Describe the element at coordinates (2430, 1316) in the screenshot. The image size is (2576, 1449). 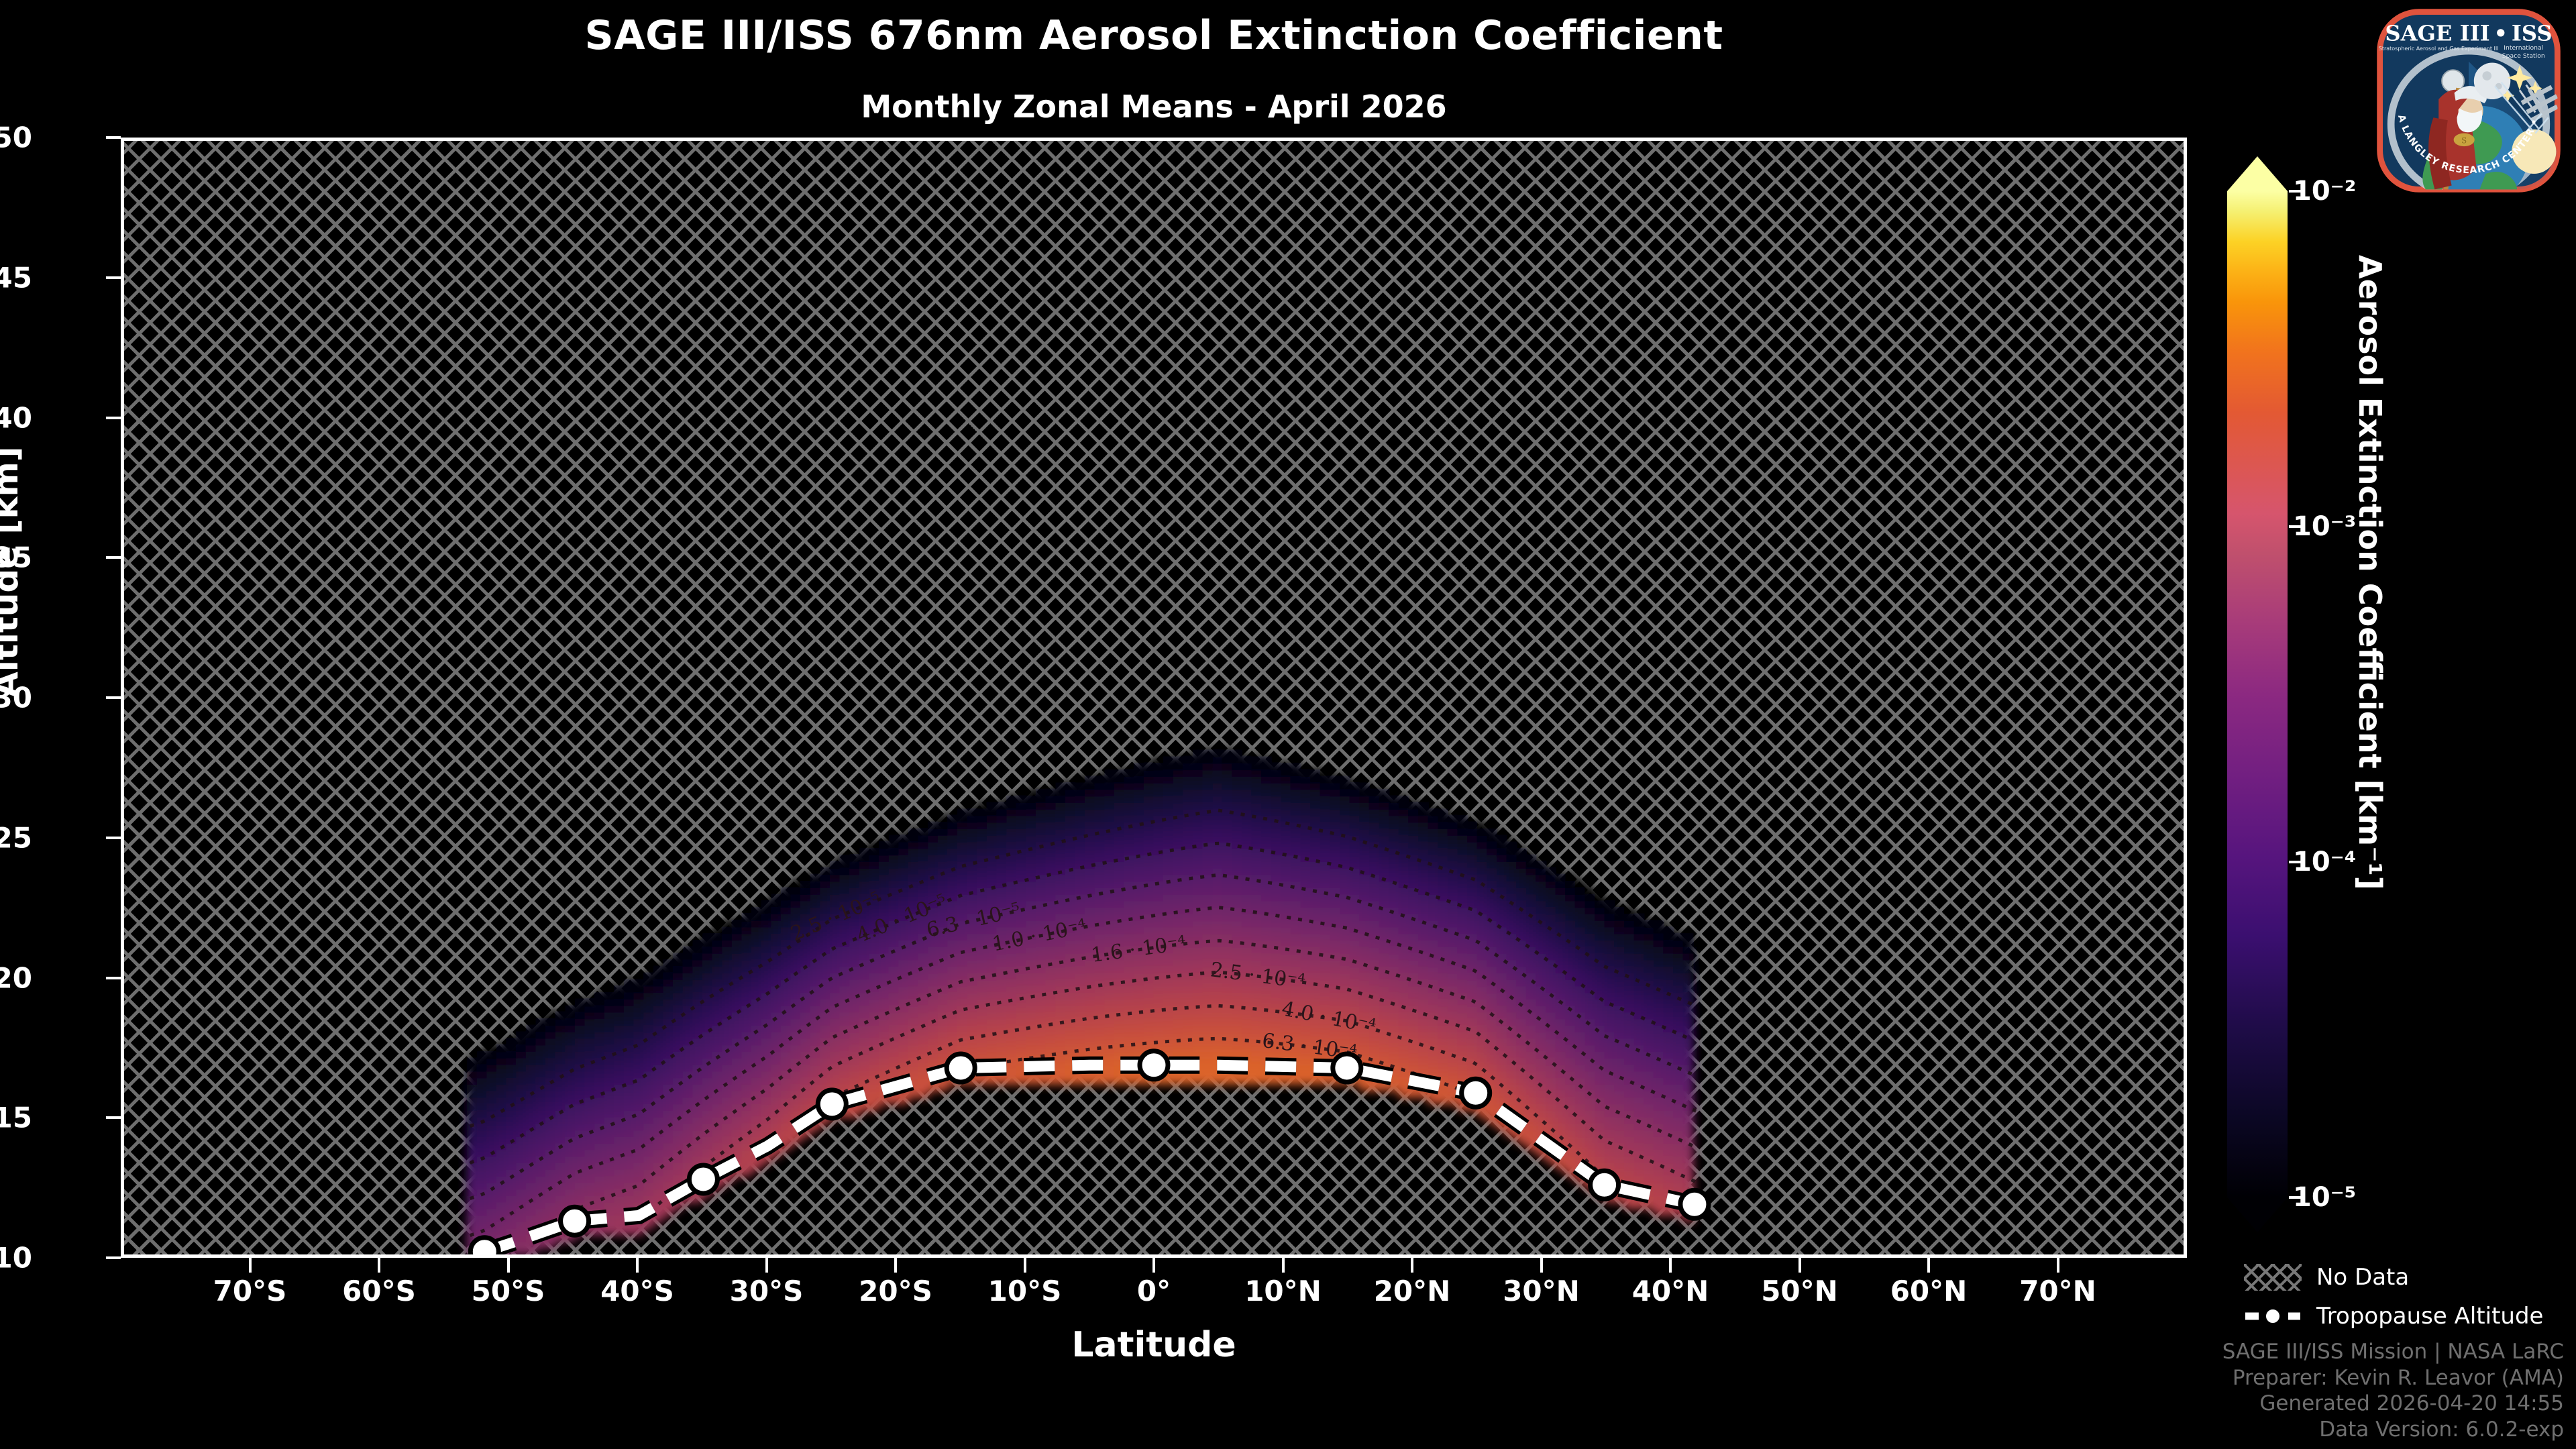
I see `legend-label-tropopause: Tropopause Altitude` at that location.